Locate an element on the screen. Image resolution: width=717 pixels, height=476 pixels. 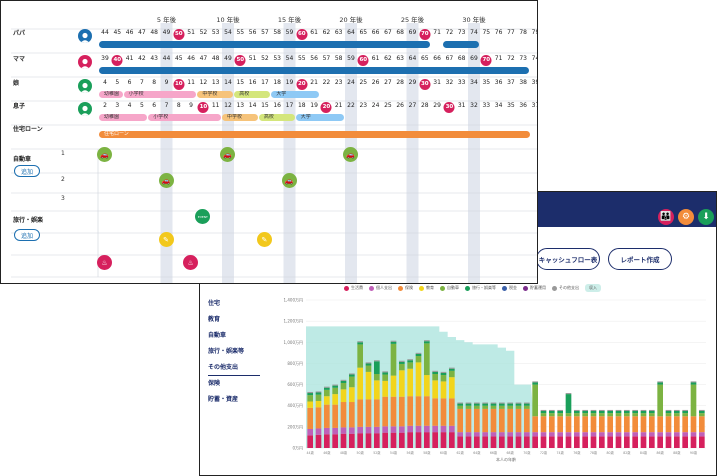
people-icon: 👪 is located at coordinates (666, 217).